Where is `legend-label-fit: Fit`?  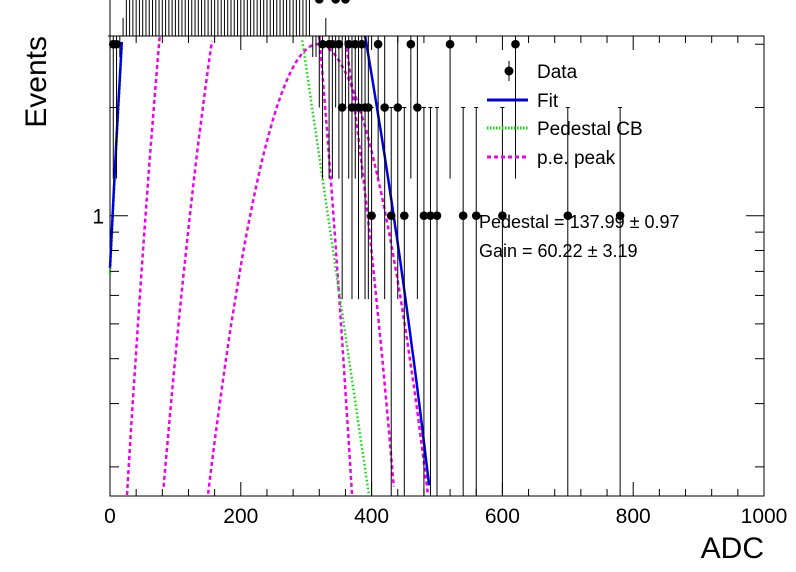
legend-label-fit: Fit is located at coordinates (548, 101).